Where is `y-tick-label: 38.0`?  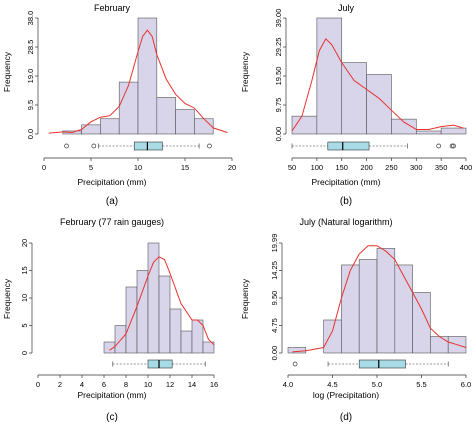 y-tick-label: 38.0 is located at coordinates (30, 18).